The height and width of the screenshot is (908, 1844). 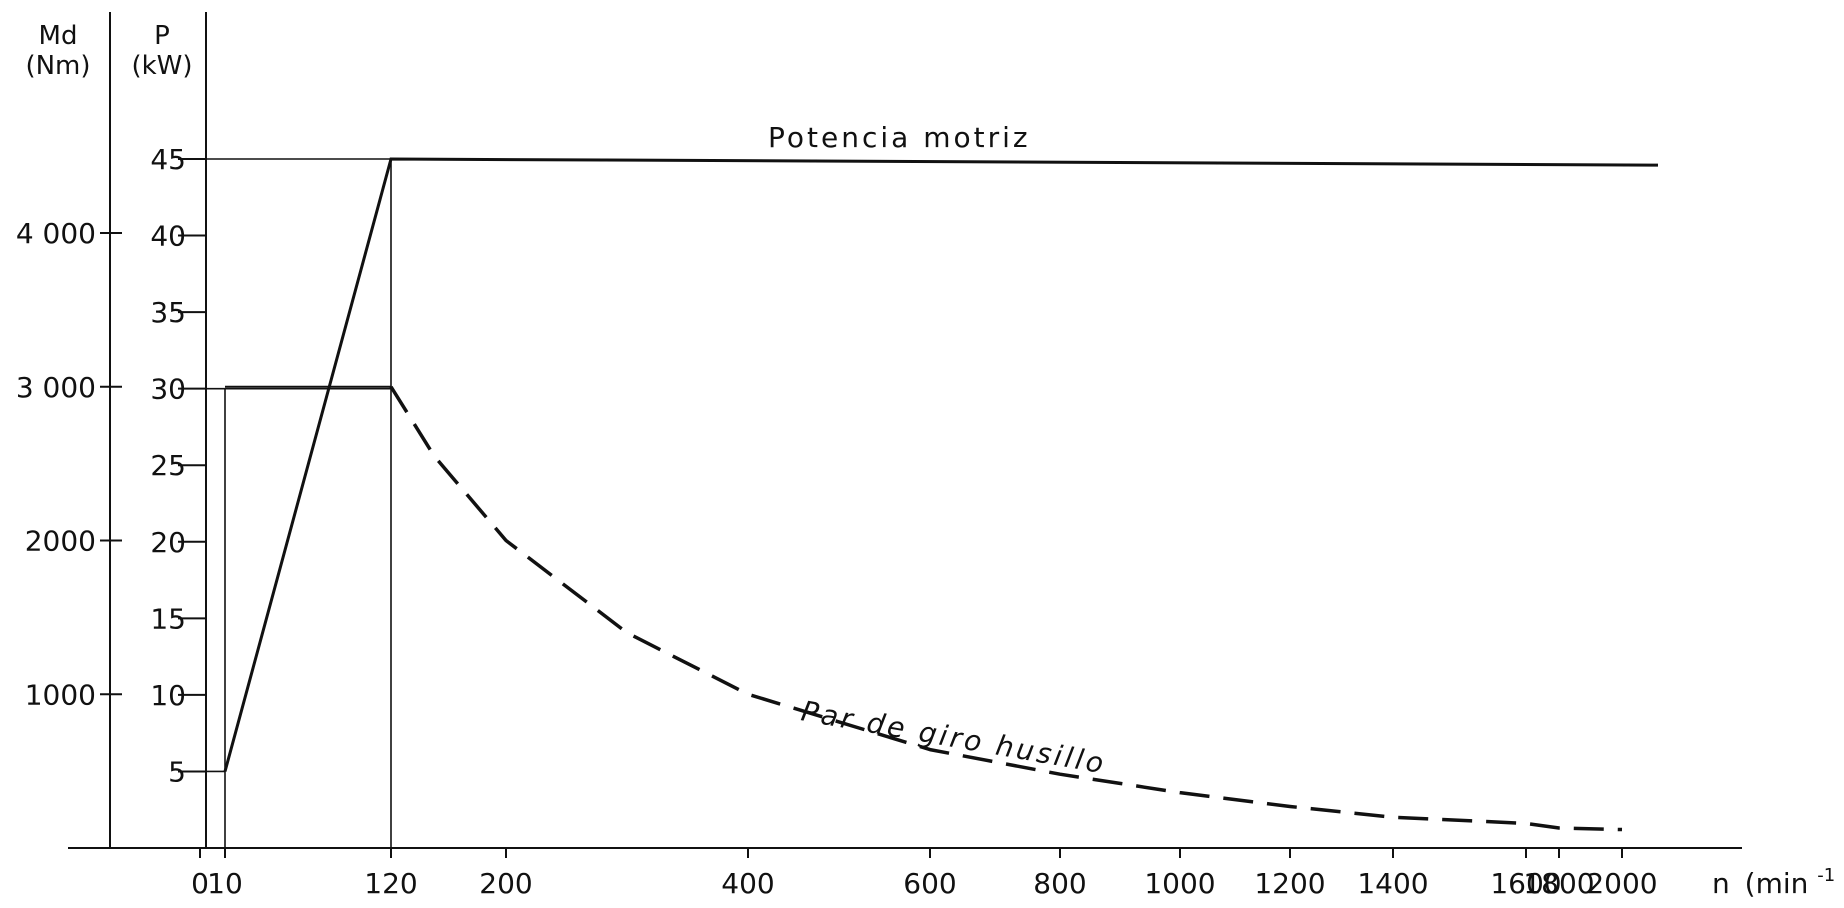 What do you see at coordinates (1558, 883) in the screenshot?
I see `x-tick-label-11: 1800` at bounding box center [1558, 883].